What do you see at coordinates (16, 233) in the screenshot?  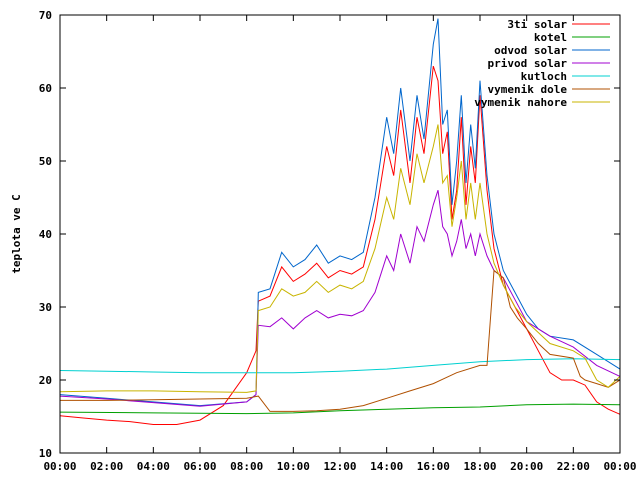 I see `y-axis-title: teplota ve C` at bounding box center [16, 233].